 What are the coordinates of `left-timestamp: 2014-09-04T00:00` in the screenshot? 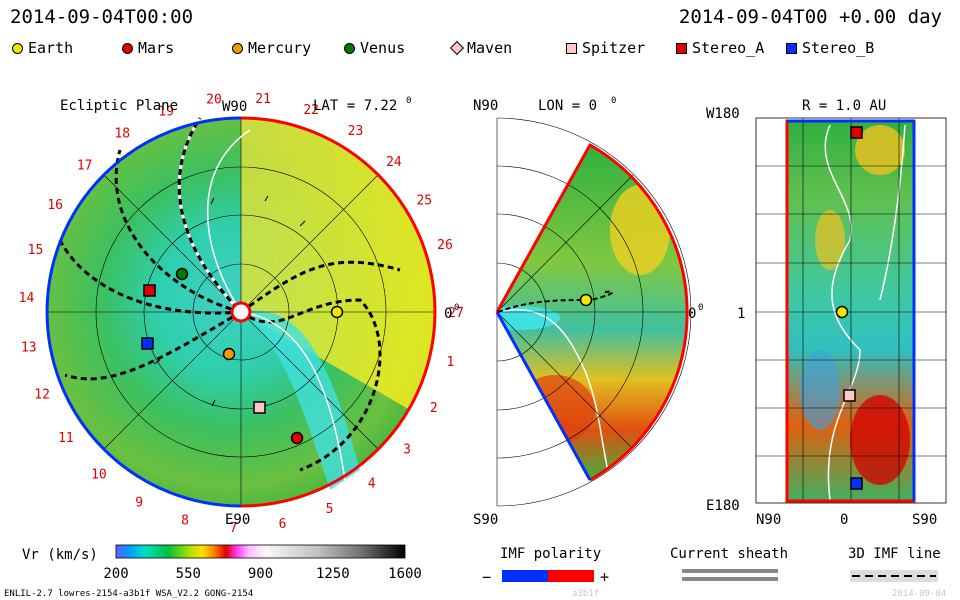 It's located at (102, 17).